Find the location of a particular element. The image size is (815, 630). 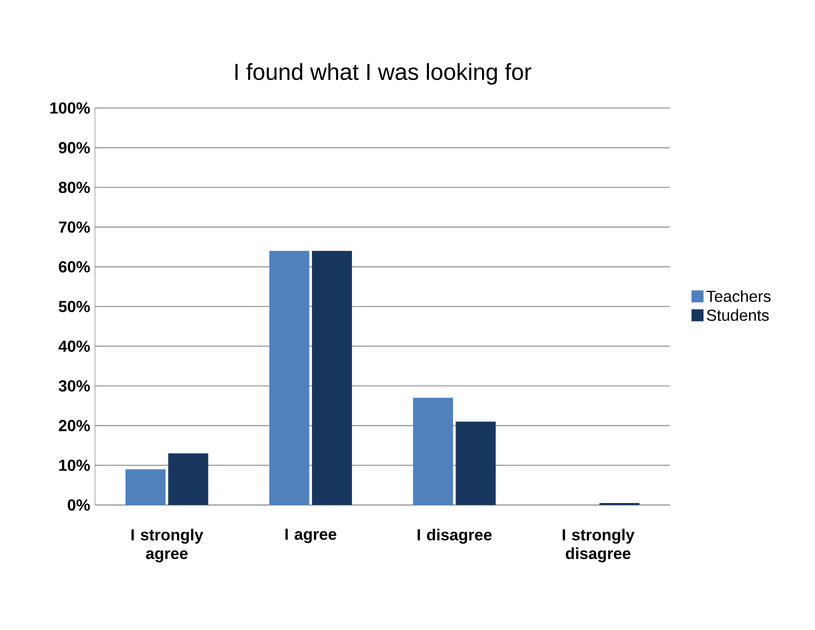

x-tick-label: I strongly disagree is located at coordinates (598, 545).